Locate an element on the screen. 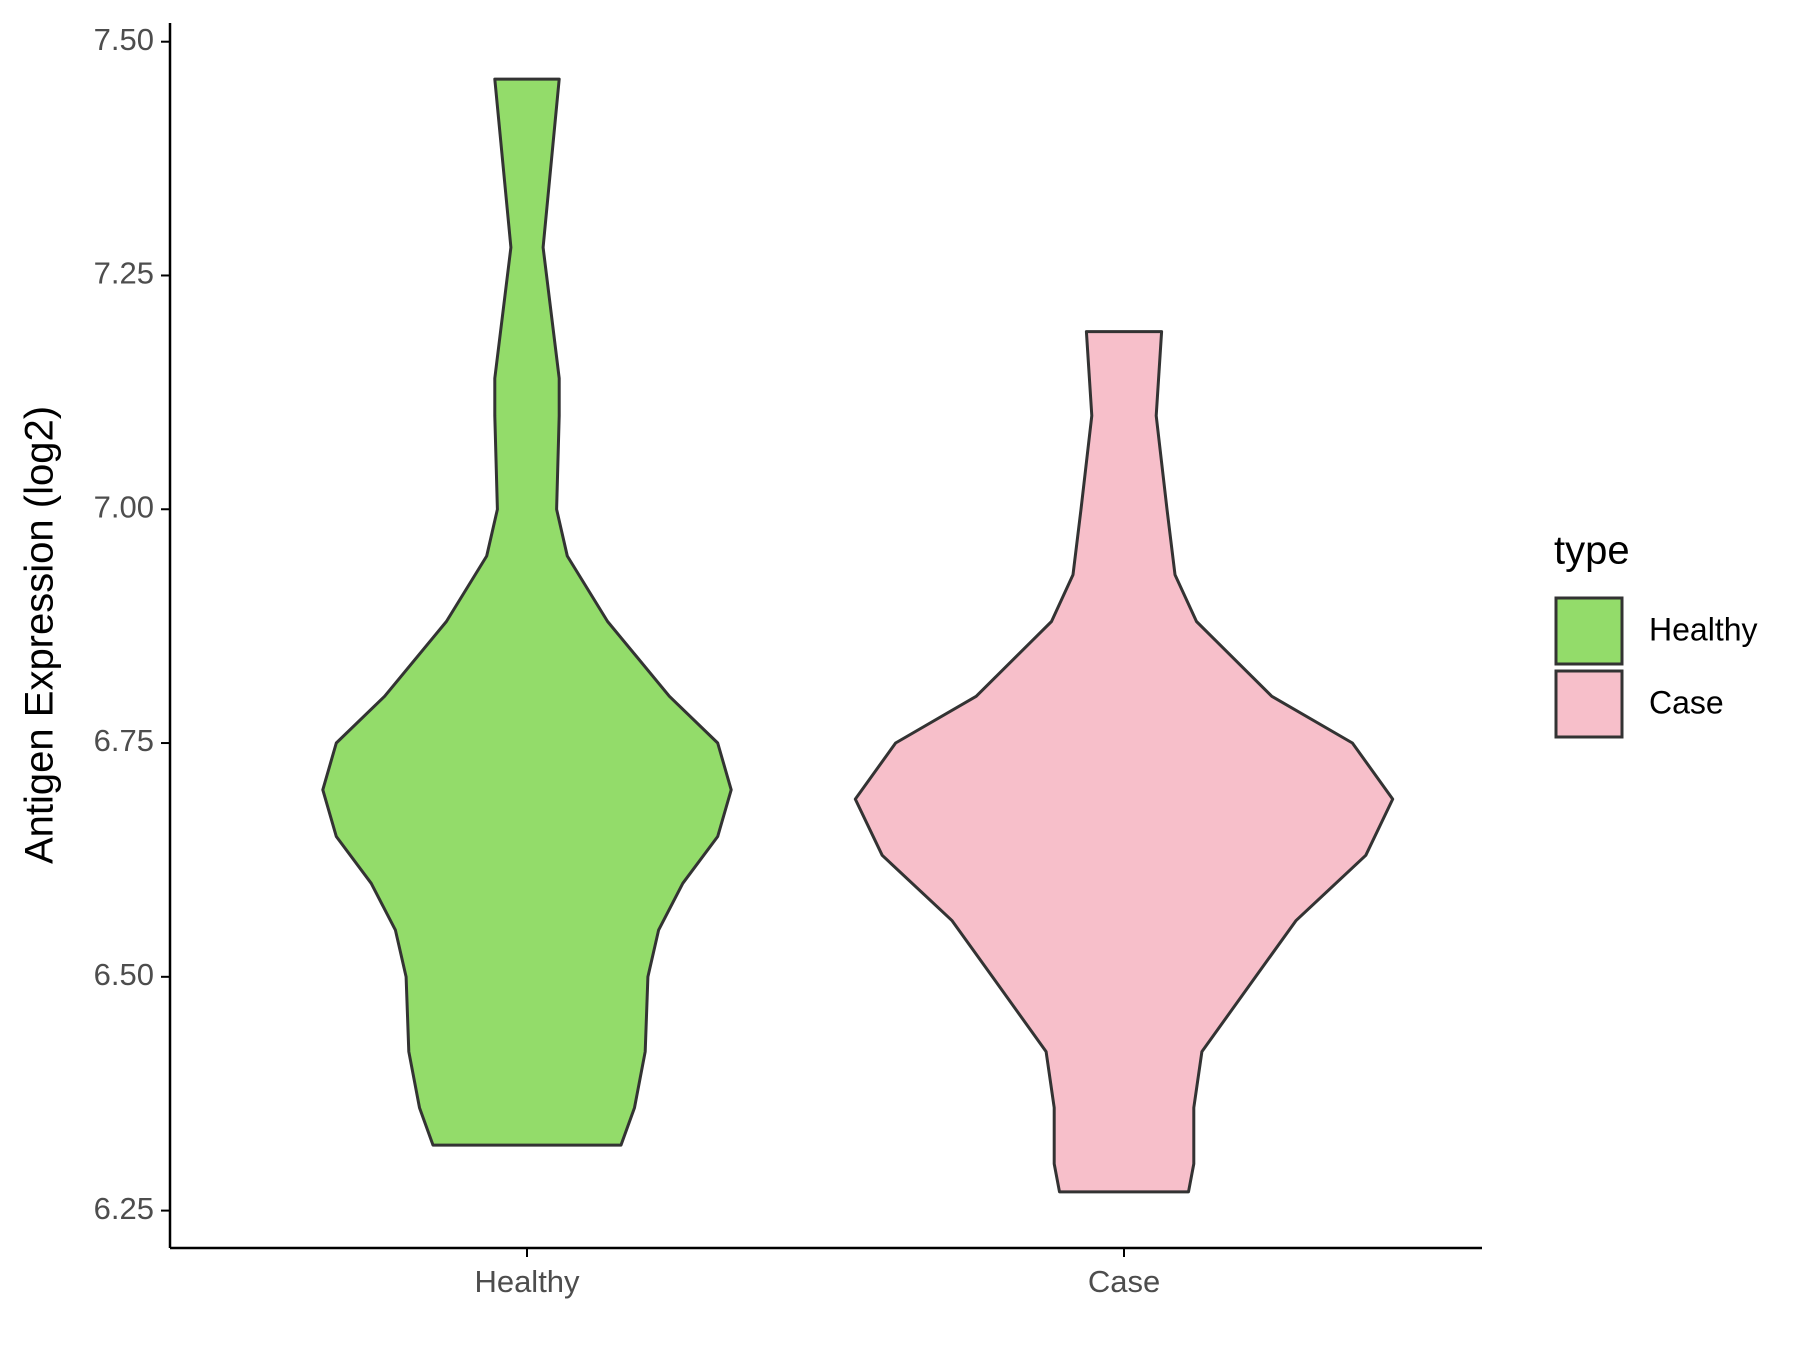 This screenshot has width=1800, height=1350. x-tick-label: Case is located at coordinates (1124, 1281).